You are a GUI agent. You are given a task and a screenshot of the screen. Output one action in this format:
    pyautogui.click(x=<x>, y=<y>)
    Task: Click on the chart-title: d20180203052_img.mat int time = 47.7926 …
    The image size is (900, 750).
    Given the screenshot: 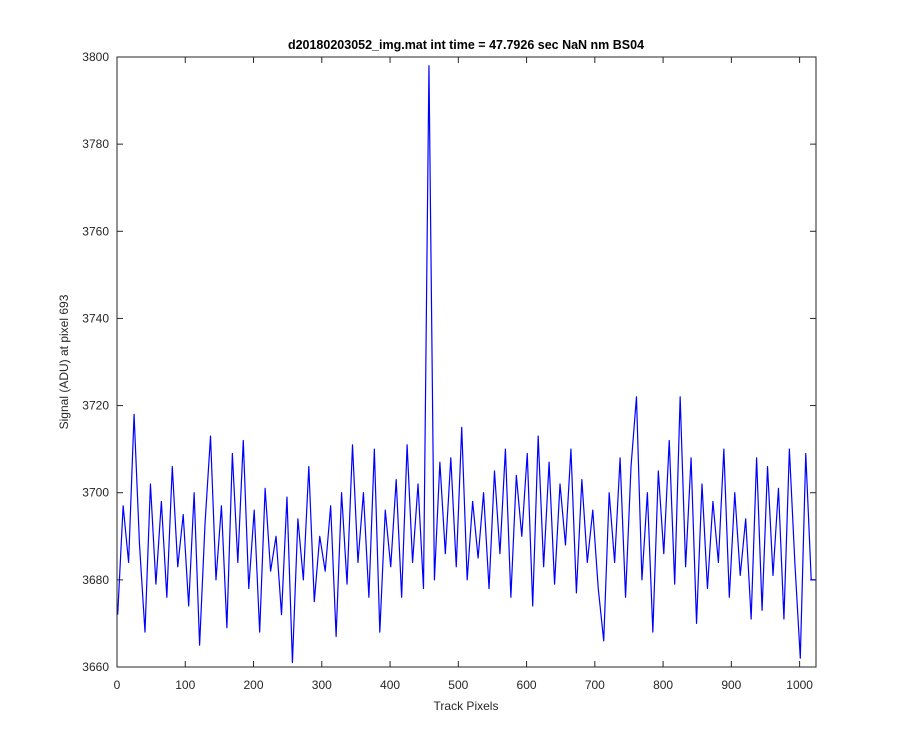 What is the action you would take?
    pyautogui.click(x=466, y=45)
    